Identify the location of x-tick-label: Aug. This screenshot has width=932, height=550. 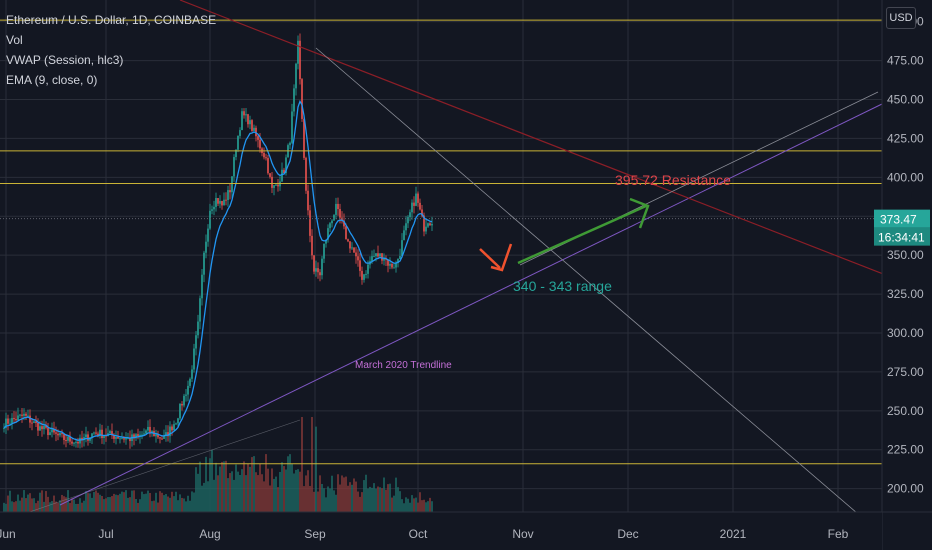
(209, 534).